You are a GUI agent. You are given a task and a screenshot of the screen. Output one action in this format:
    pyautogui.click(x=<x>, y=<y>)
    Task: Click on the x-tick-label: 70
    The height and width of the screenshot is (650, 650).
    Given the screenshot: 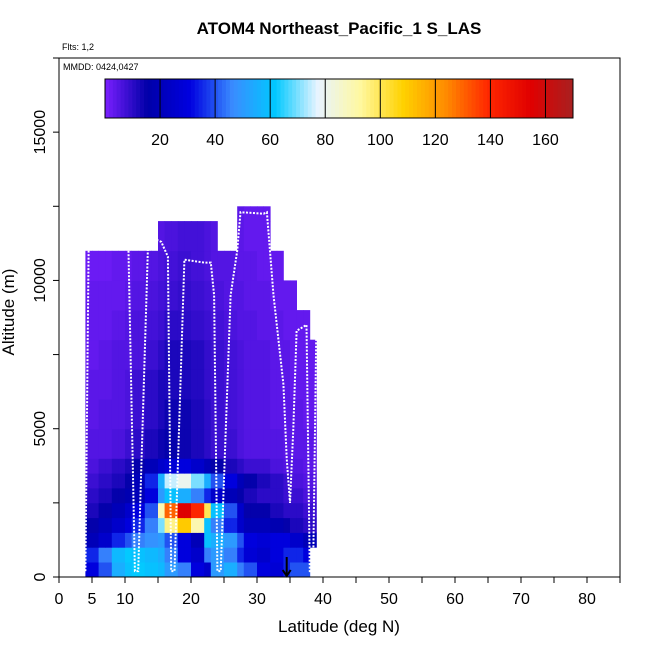 What is the action you would take?
    pyautogui.click(x=521, y=599)
    